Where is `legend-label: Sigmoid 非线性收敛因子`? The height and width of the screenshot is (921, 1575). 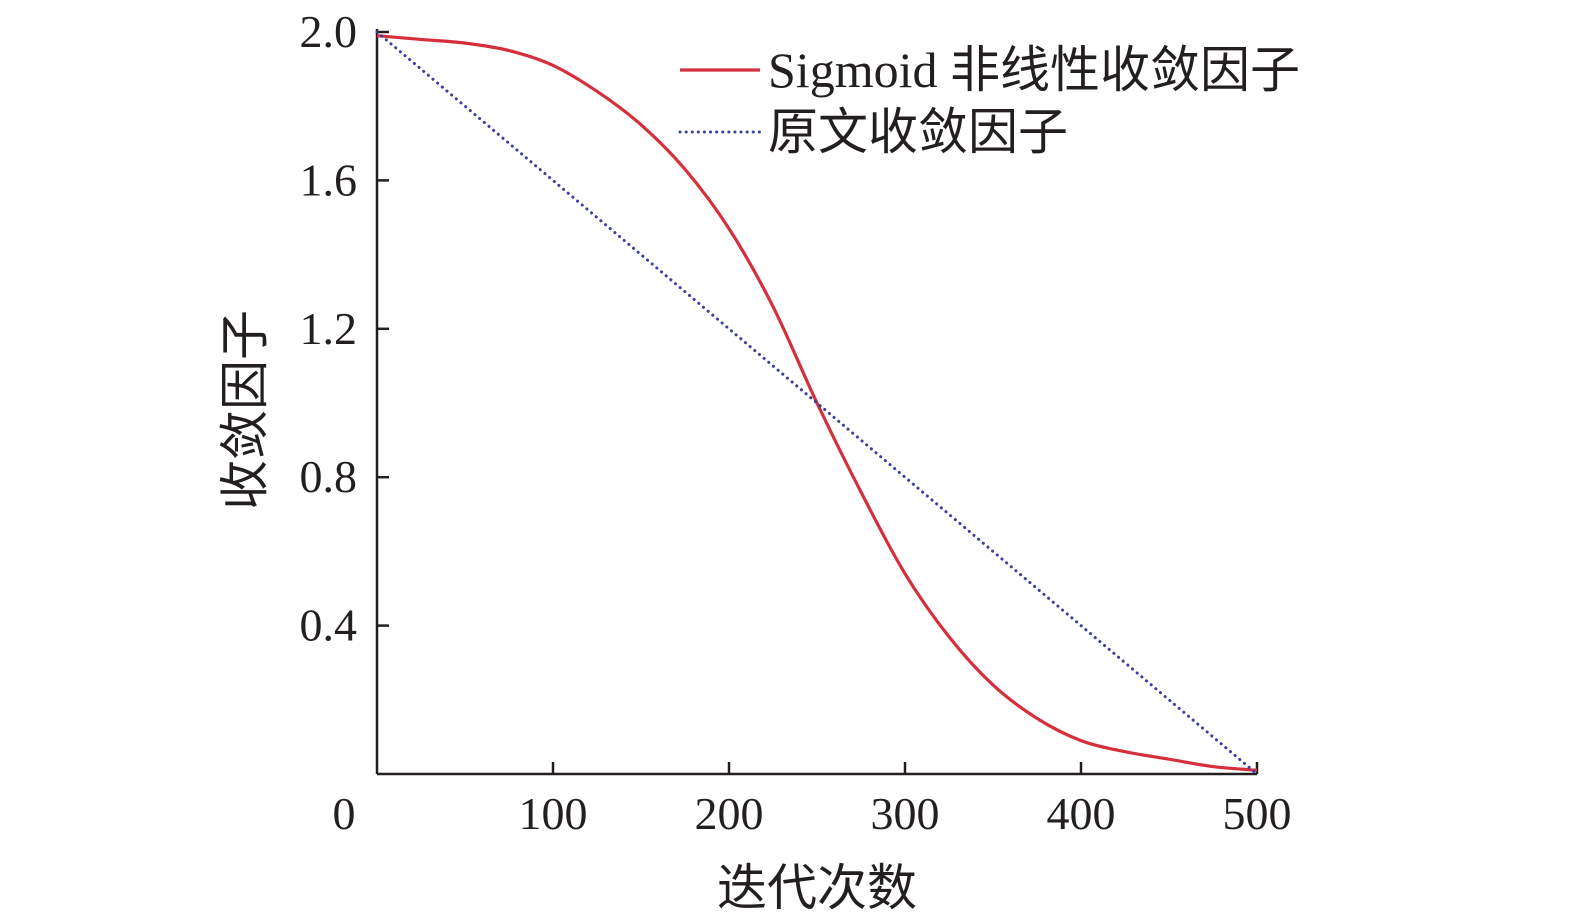
legend-label: Sigmoid 非线性收敛因子 is located at coordinates (1034, 70).